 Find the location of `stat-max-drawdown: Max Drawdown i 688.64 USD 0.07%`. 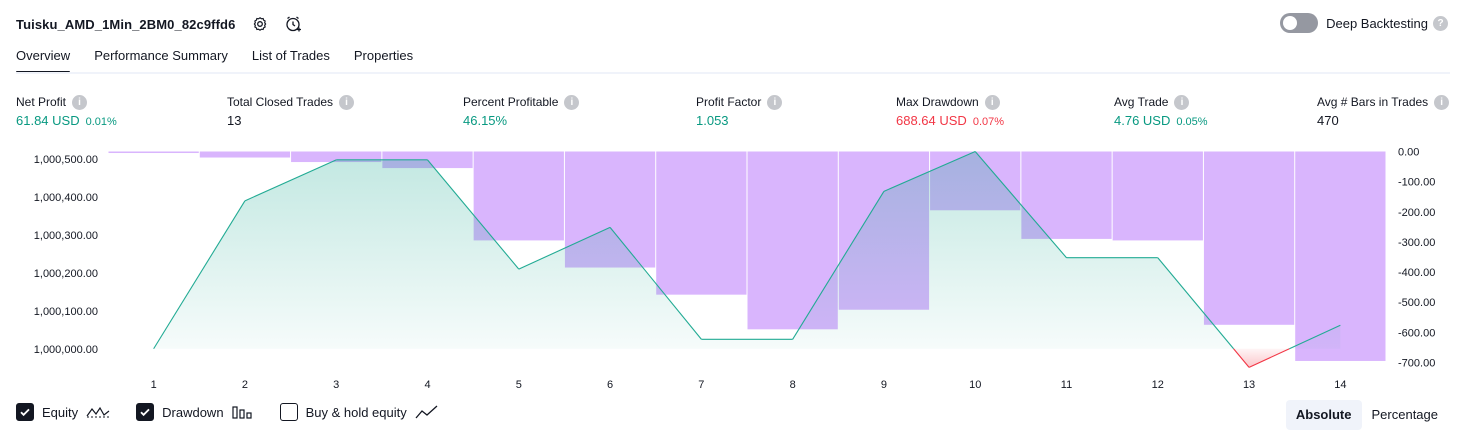

stat-max-drawdown: Max Drawdown i 688.64 USD 0.07% is located at coordinates (950, 110).